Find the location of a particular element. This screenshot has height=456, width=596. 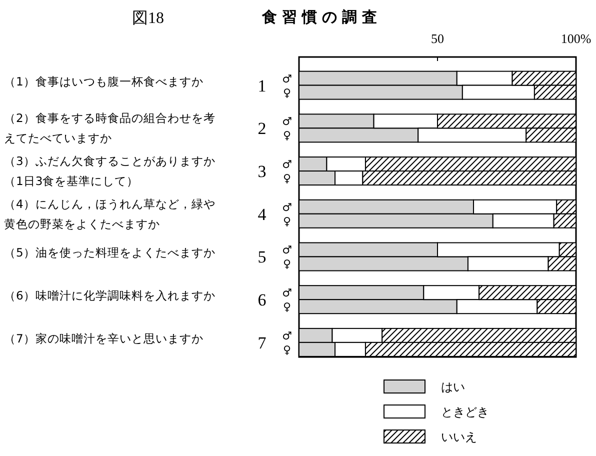

text: （3）ふだん欠食することがありますか（1日3食を基準にして） is located at coordinates (110, 171).